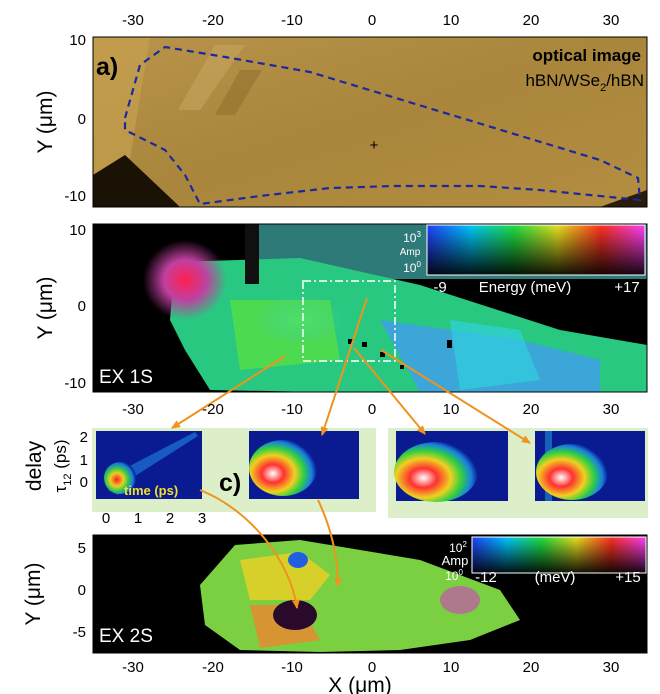  Describe the element at coordinates (82, 306) in the screenshot. I see `b-ytick-1: 0` at that location.